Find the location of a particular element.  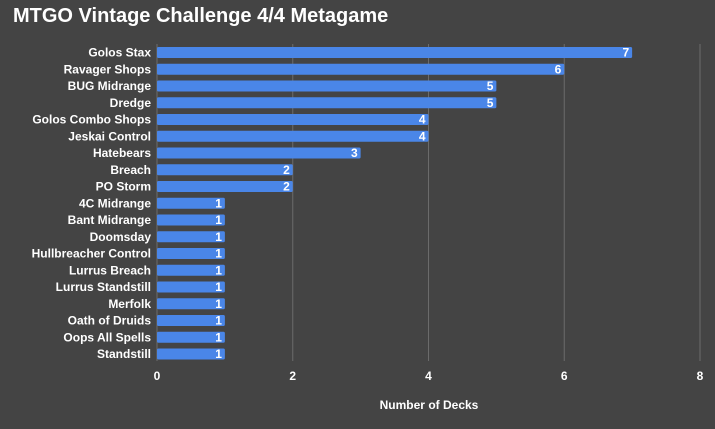

category-label: 4C Midrange is located at coordinates (115, 203).